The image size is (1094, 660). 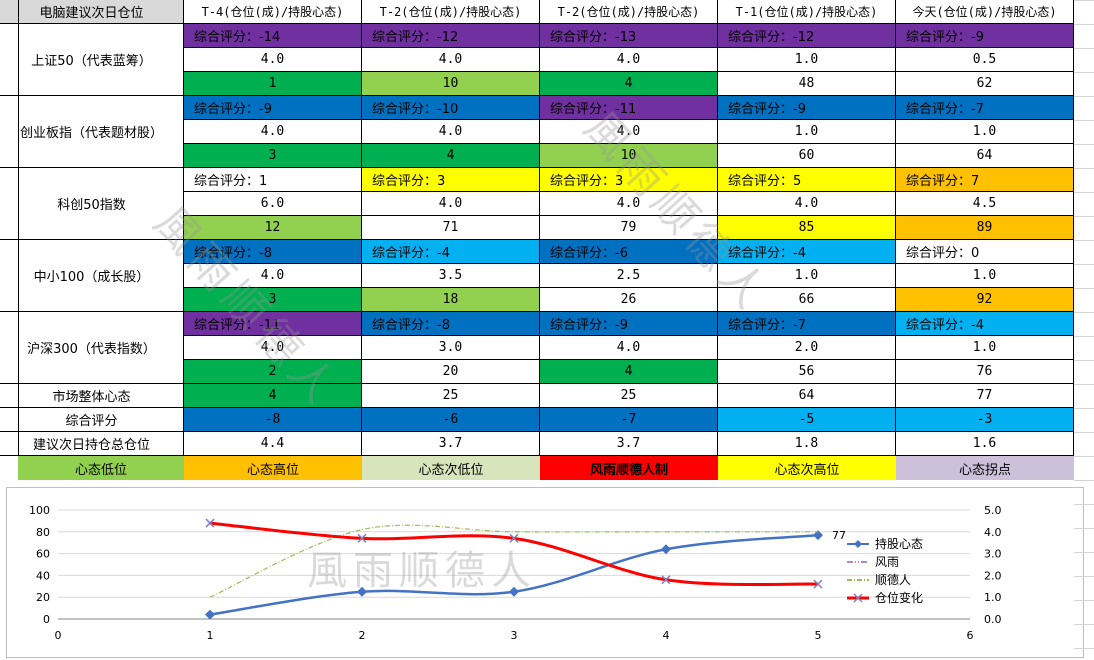 What do you see at coordinates (92, 60) in the screenshot?
I see `group-label: 上证50（代表蓝筹）` at bounding box center [92, 60].